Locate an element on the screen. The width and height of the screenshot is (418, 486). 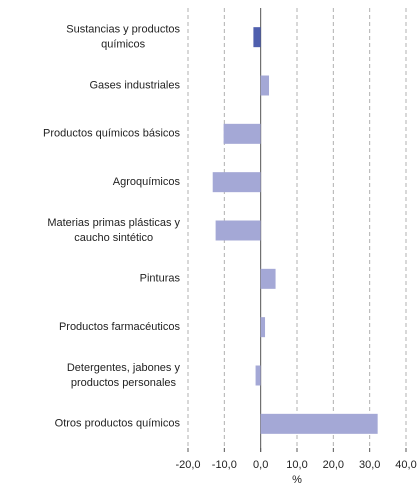
category-label: Gases industriales is located at coordinates (135, 85).